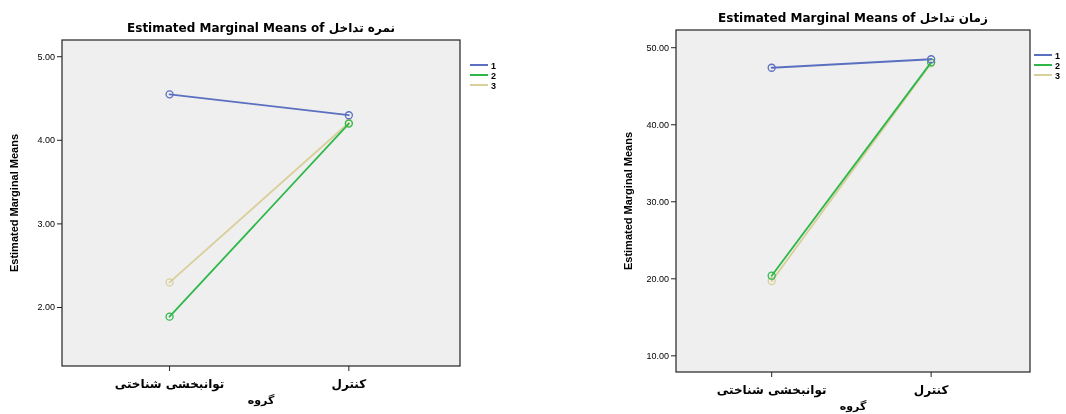 Image resolution: width=1066 pixels, height=414 pixels. What do you see at coordinates (853, 18) in the screenshot?
I see `chart-title: Estimated Marginal Means of زمان تداخل` at bounding box center [853, 18].